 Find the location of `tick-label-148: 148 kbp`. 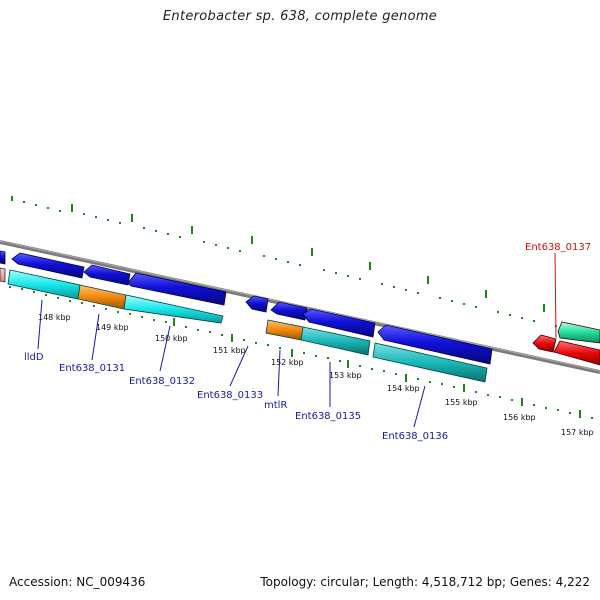

tick-label-148: 148 kbp is located at coordinates (54, 317).